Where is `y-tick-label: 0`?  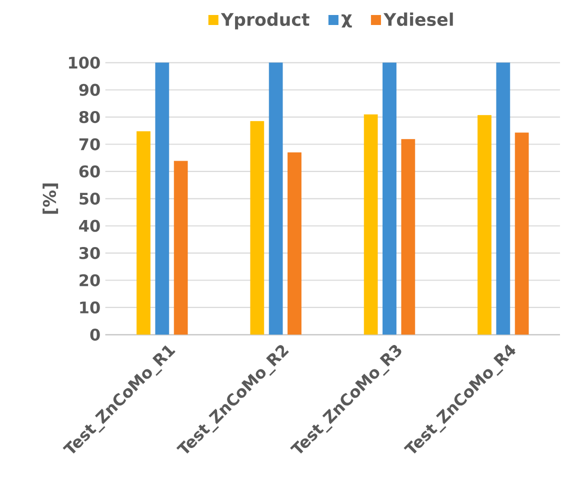
y-tick-label: 0 is located at coordinates (95, 334).